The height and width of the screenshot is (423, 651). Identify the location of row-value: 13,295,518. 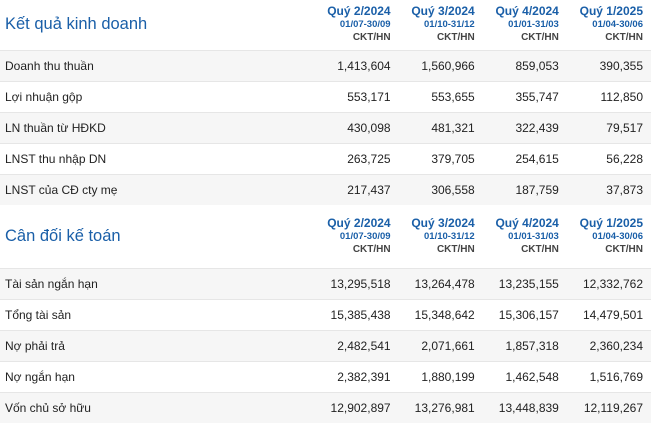
(356, 284).